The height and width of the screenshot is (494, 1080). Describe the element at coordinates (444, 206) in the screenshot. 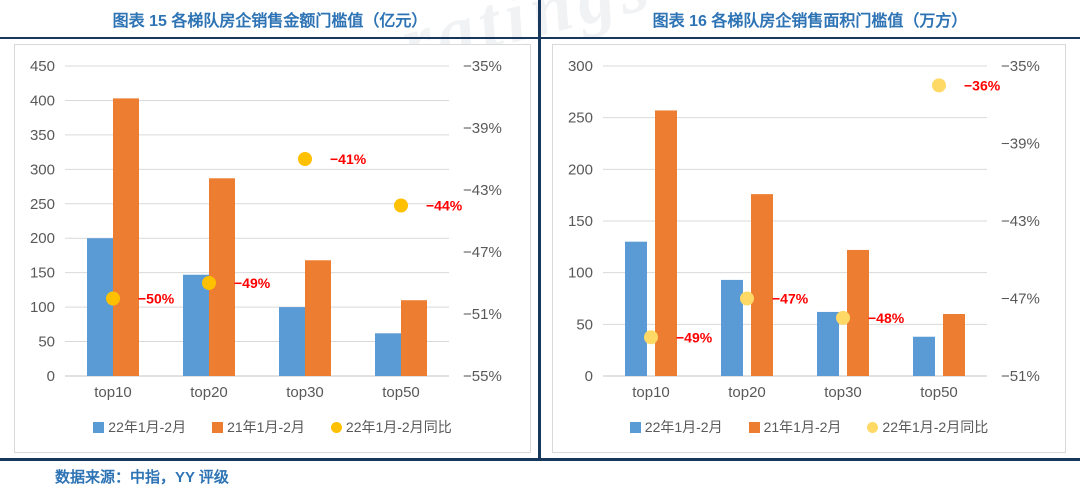

I see `yoy-label-top50: −44%` at that location.